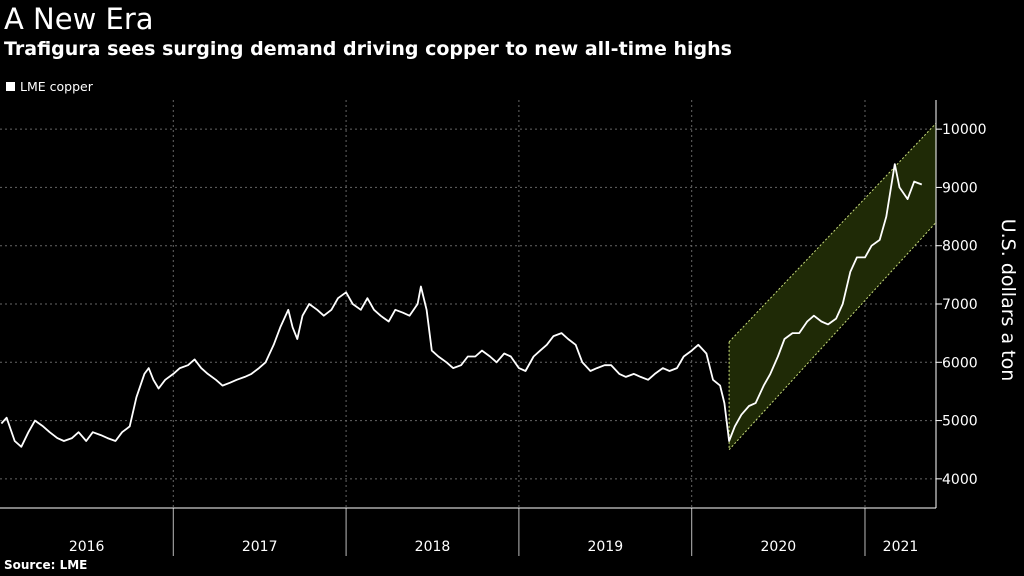  What do you see at coordinates (779, 547) in the screenshot?
I see `x-tick-label: 2020` at bounding box center [779, 547].